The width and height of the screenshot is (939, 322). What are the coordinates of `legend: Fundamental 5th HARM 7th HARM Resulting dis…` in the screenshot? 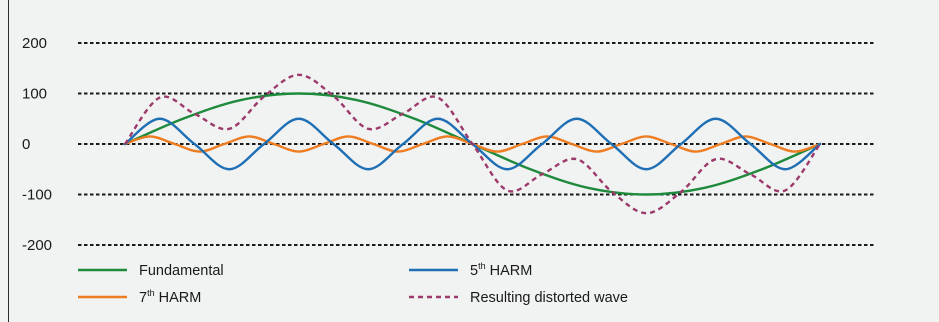 It's located at (353, 283).